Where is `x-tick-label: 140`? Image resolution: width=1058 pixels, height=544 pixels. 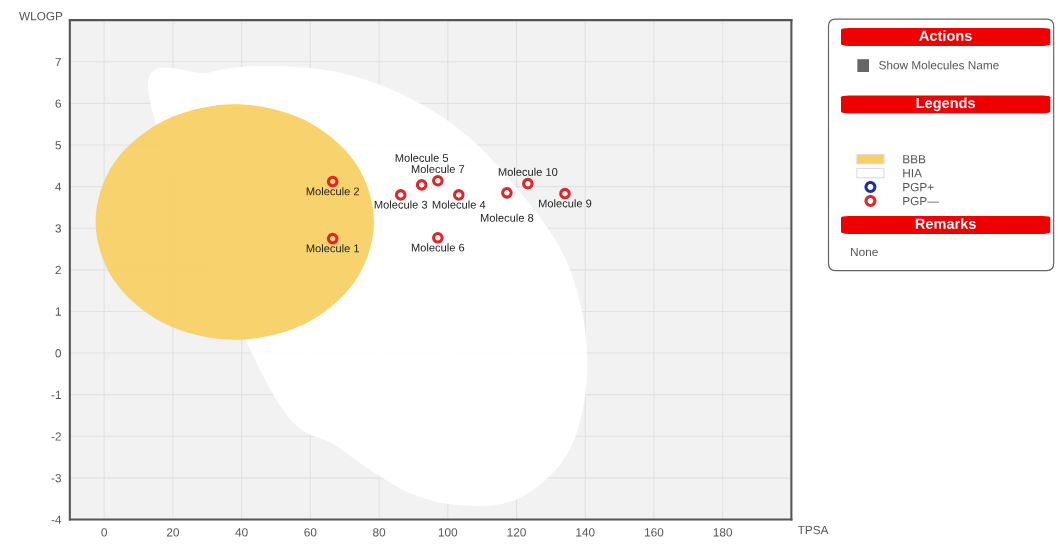
x-tick-label: 140 is located at coordinates (585, 532).